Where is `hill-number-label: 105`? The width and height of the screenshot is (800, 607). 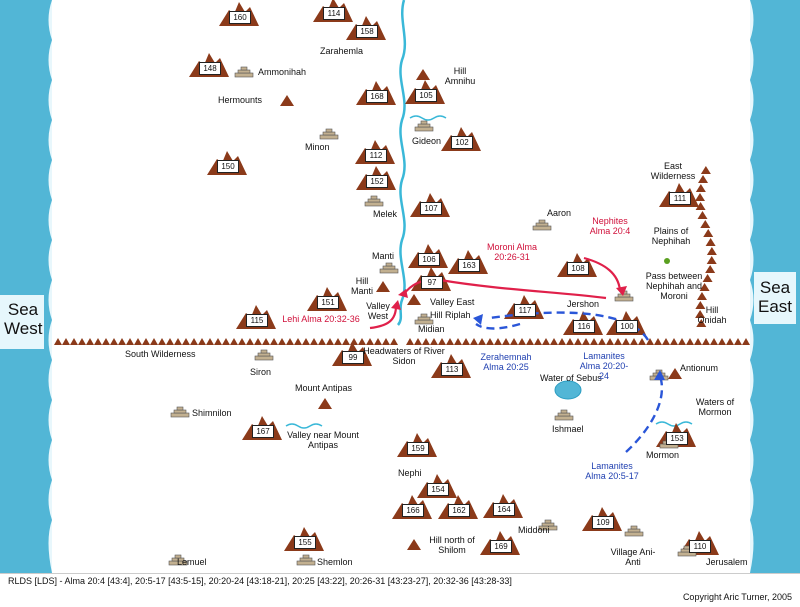 hill-number-label: 105 is located at coordinates (426, 95).